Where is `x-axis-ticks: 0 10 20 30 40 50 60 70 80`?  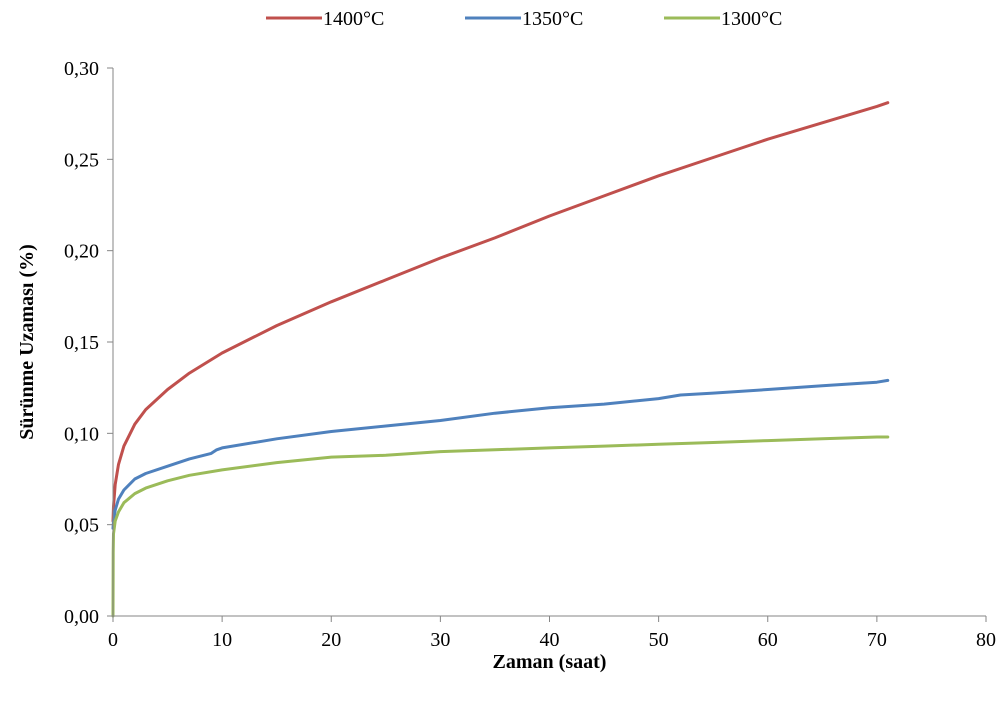
x-axis-ticks: 0 10 20 30 40 50 60 70 80 is located at coordinates (552, 633).